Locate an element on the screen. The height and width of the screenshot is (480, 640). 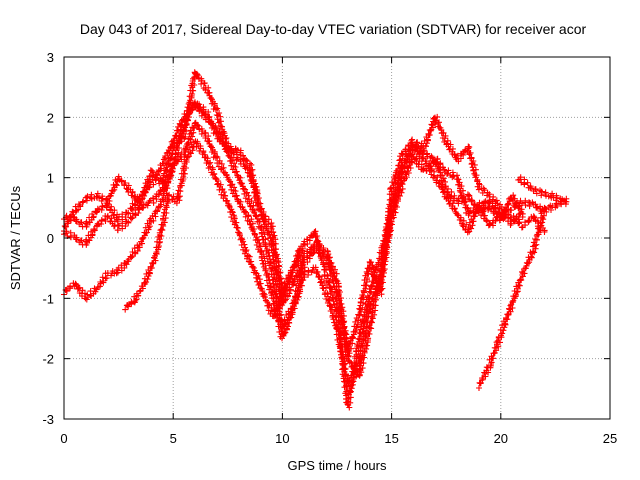
y-tick-label: 2 is located at coordinates (50, 117).